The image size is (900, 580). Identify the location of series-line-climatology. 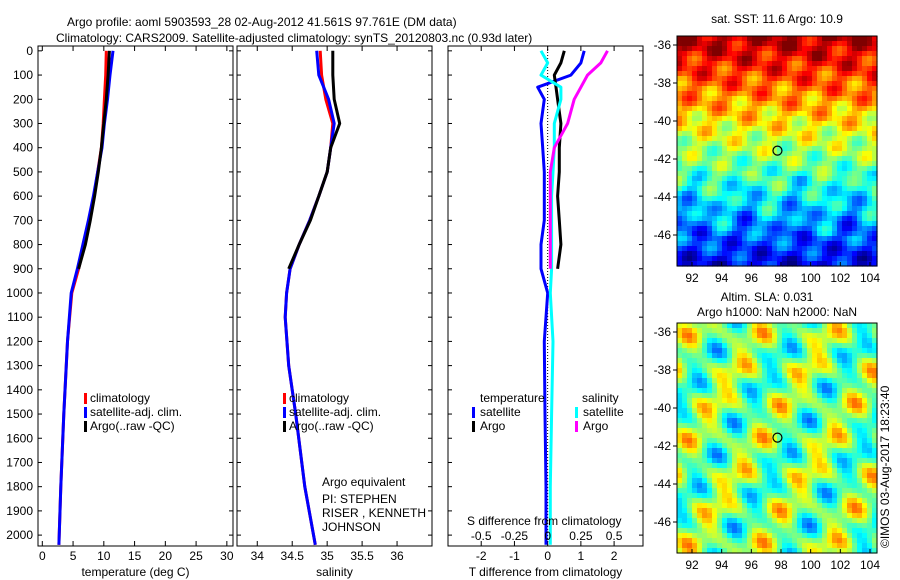
(82, 297).